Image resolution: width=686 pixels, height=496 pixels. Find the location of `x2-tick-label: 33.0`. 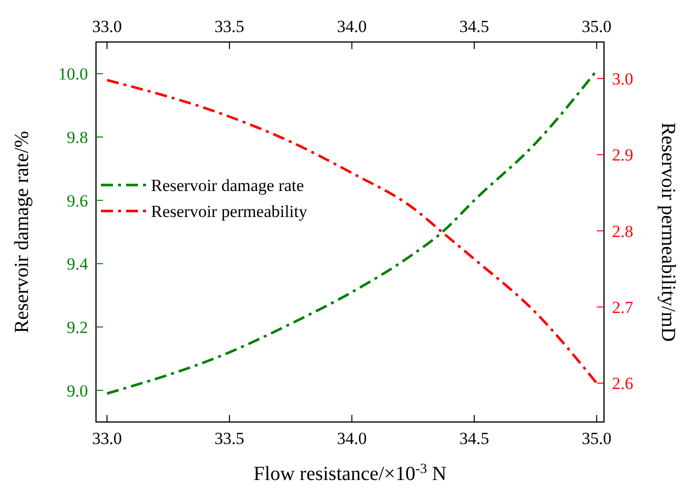

x2-tick-label: 33.0 is located at coordinates (107, 438).